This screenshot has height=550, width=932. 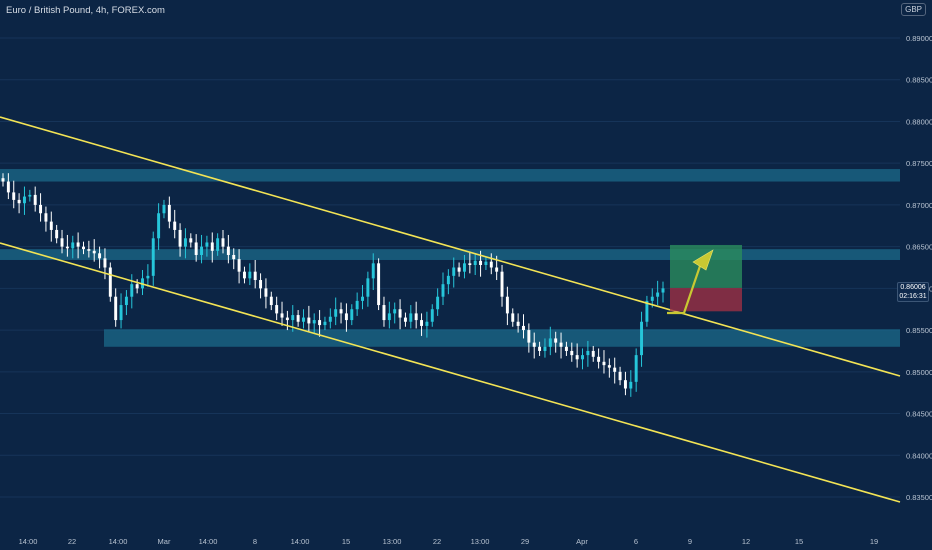 What do you see at coordinates (690, 541) in the screenshot?
I see `time-tick-label: 9` at bounding box center [690, 541].